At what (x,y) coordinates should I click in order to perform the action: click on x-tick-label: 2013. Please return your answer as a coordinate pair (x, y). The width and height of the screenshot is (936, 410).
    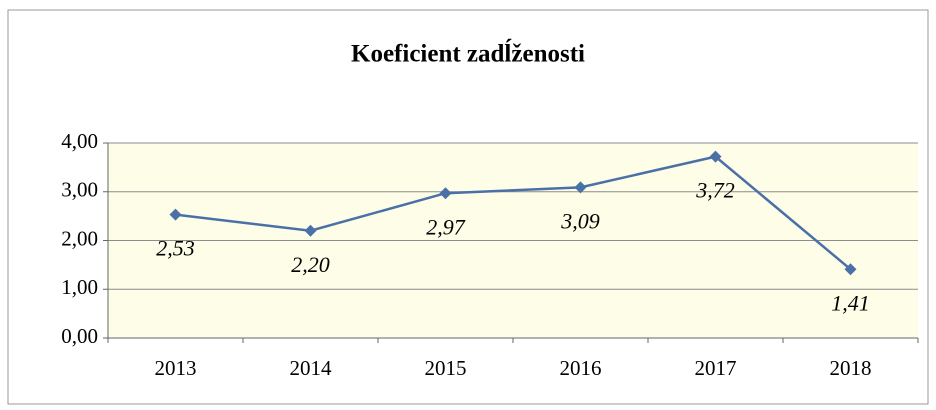
    Looking at the image, I should click on (176, 368).